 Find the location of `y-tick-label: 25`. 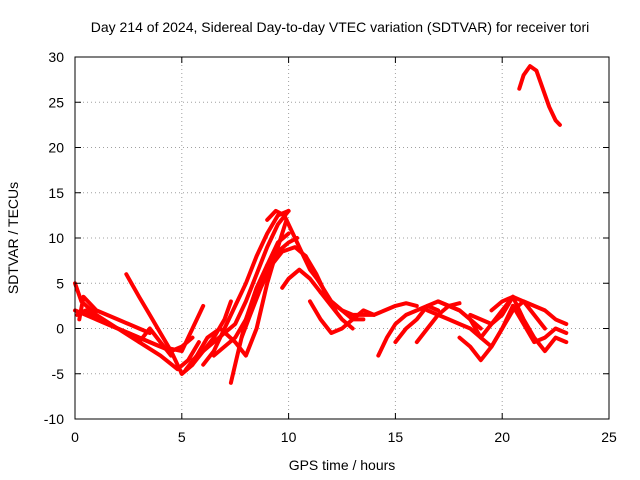

y-tick-label: 25 is located at coordinates (56, 102).